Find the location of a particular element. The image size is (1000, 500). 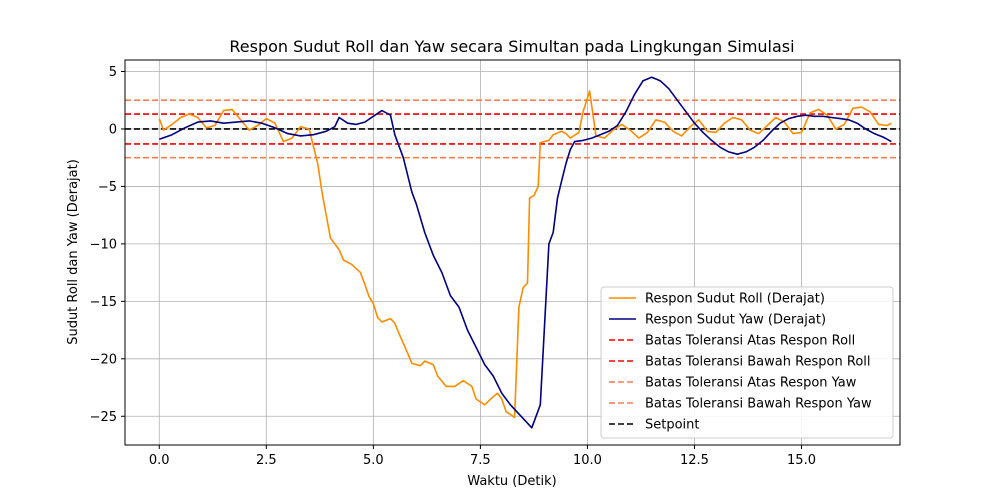

x-tick-label: 0.0 is located at coordinates (159, 460).